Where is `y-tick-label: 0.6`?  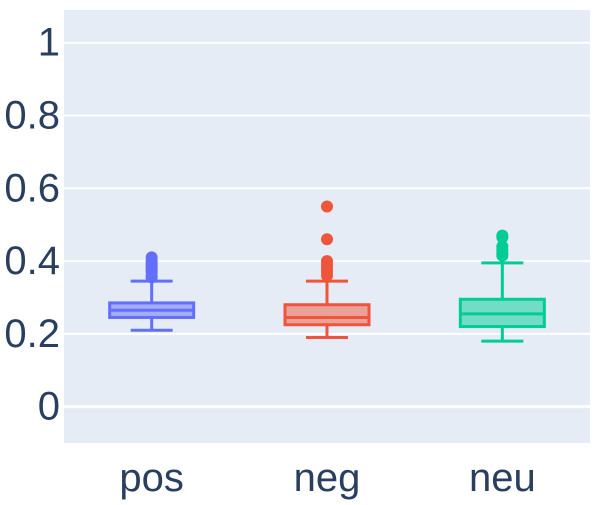
y-tick-label: 0.6 is located at coordinates (32, 188).